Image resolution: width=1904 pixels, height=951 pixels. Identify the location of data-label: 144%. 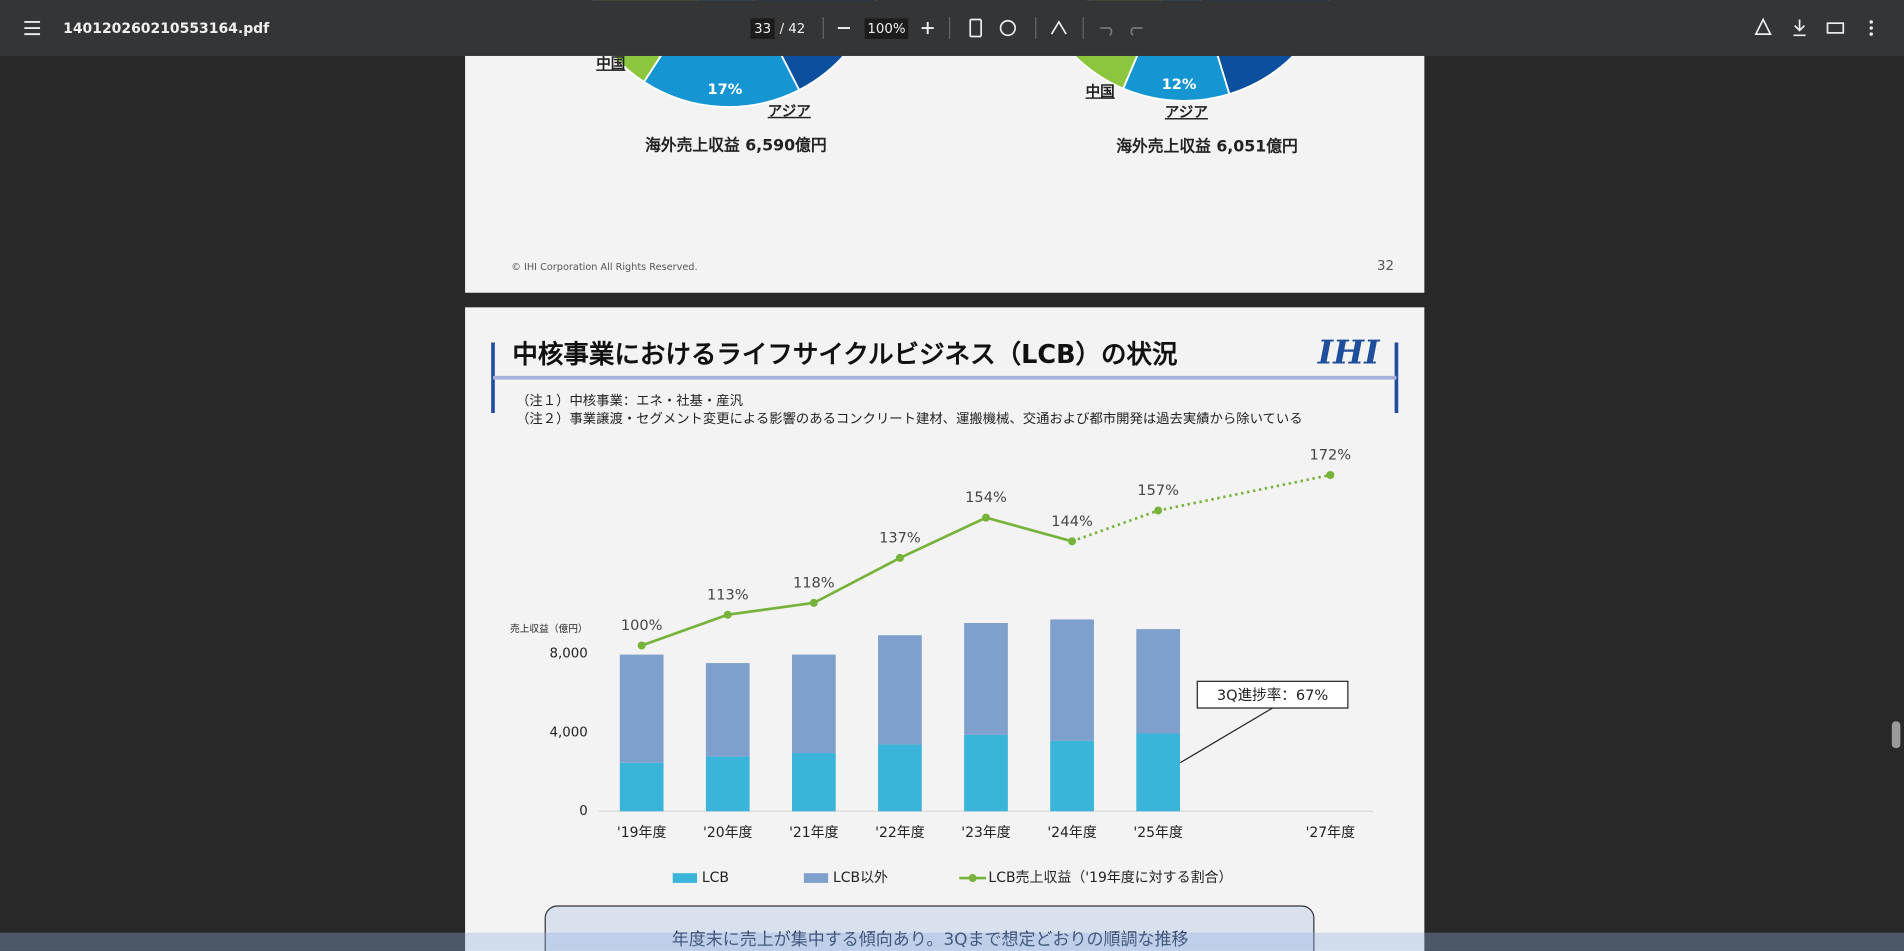
(1072, 521).